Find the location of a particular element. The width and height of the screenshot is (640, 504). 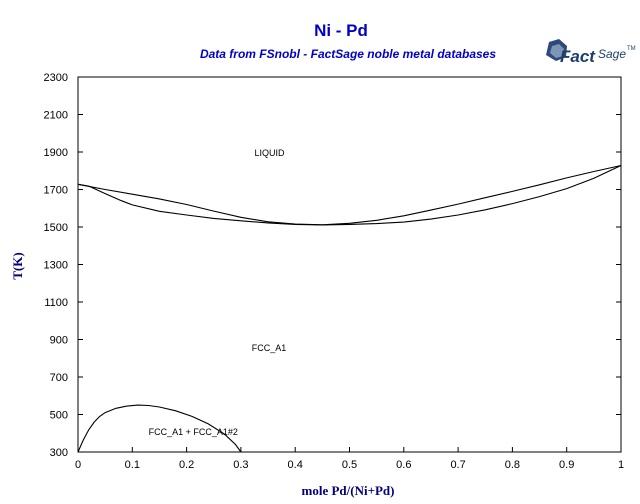

x-tick-label: 0.9 is located at coordinates (566, 465).